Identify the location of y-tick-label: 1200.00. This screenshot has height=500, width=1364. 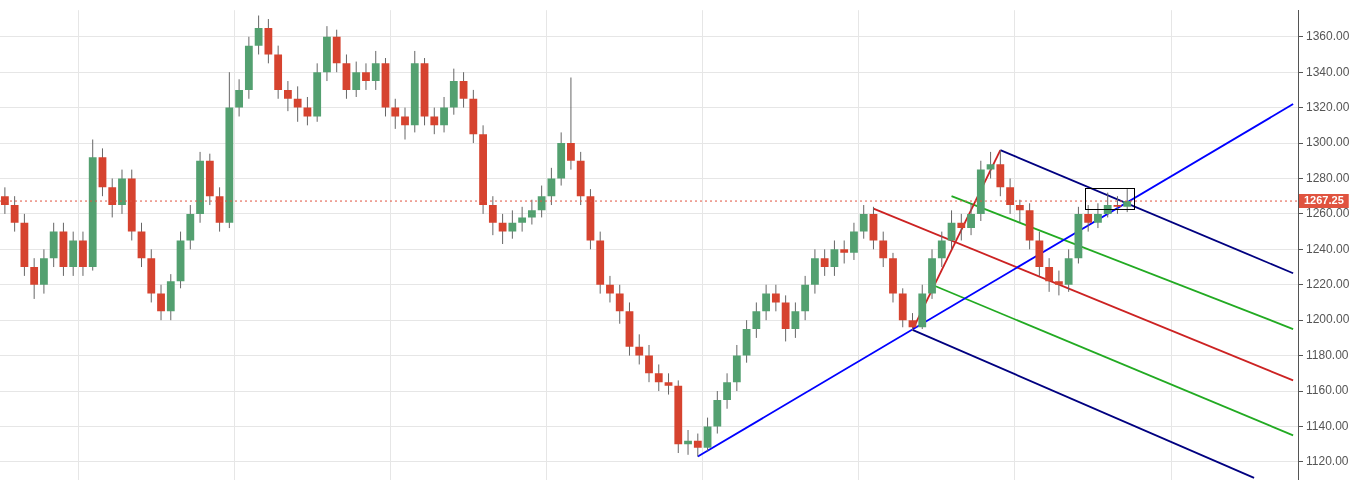
(1328, 319).